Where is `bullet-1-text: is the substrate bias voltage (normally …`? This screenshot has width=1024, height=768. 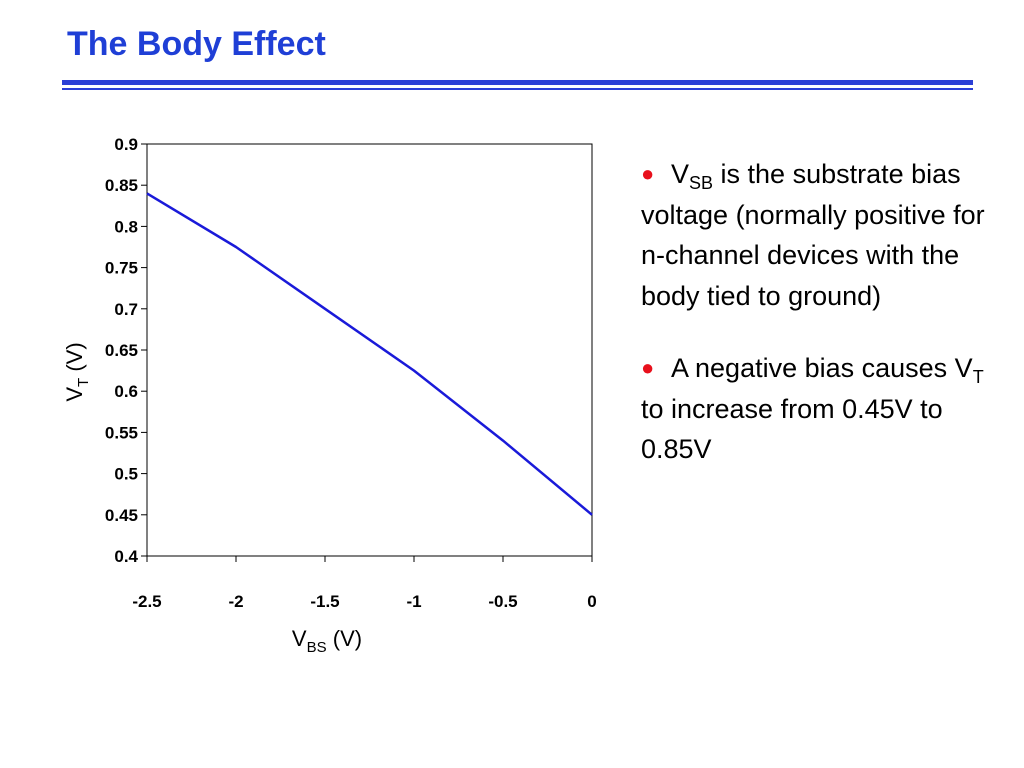
bullet-1-text: is the substrate bias voltage (normally … is located at coordinates (813, 235).